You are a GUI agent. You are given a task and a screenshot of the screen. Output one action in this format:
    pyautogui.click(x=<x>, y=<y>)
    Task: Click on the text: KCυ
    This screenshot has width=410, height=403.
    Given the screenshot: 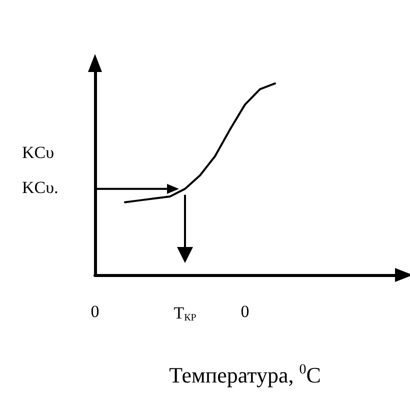 What is the action you would take?
    pyautogui.click(x=38, y=152)
    